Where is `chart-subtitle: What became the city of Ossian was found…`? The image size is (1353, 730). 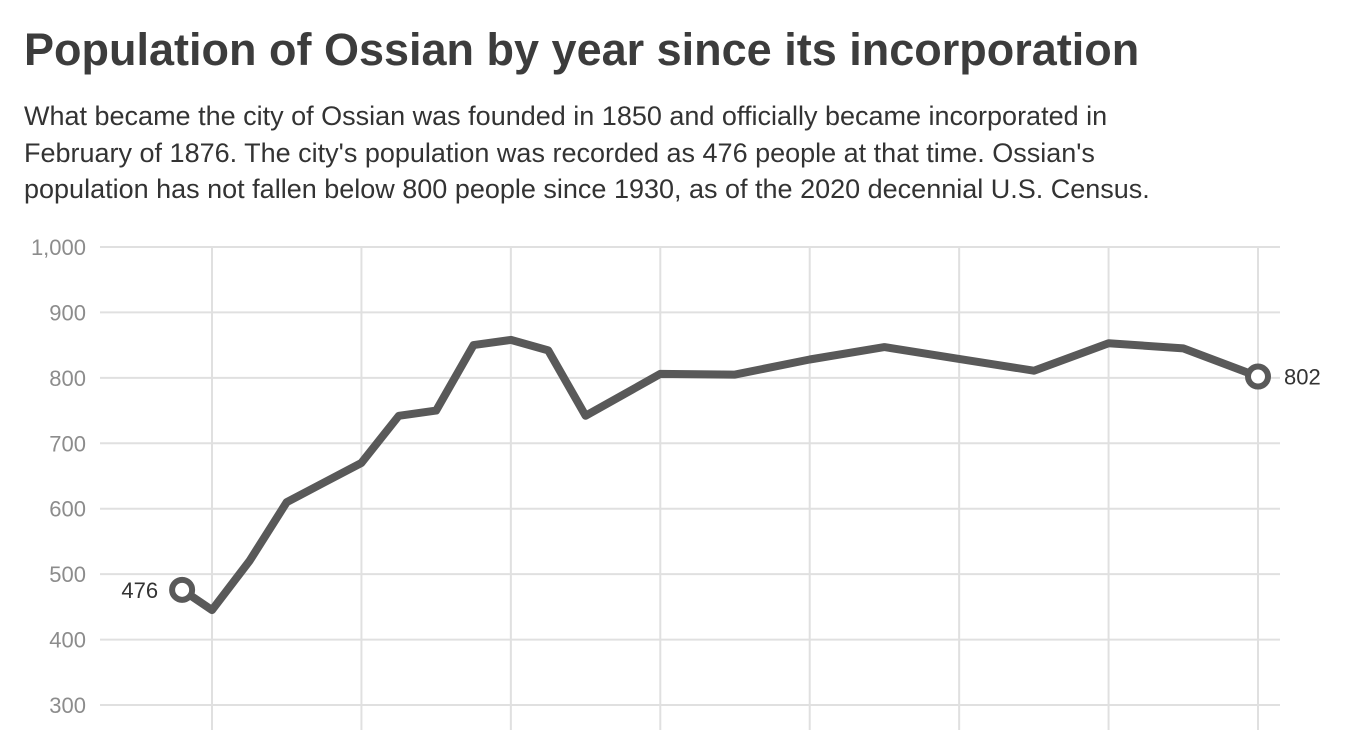
chart-subtitle: What became the city of Ossian was found… is located at coordinates (674, 153).